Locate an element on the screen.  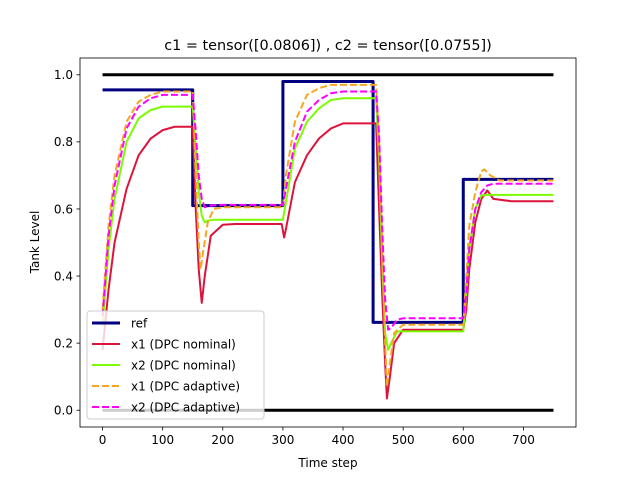
y-tick-label: 0.0 is located at coordinates (63, 411).